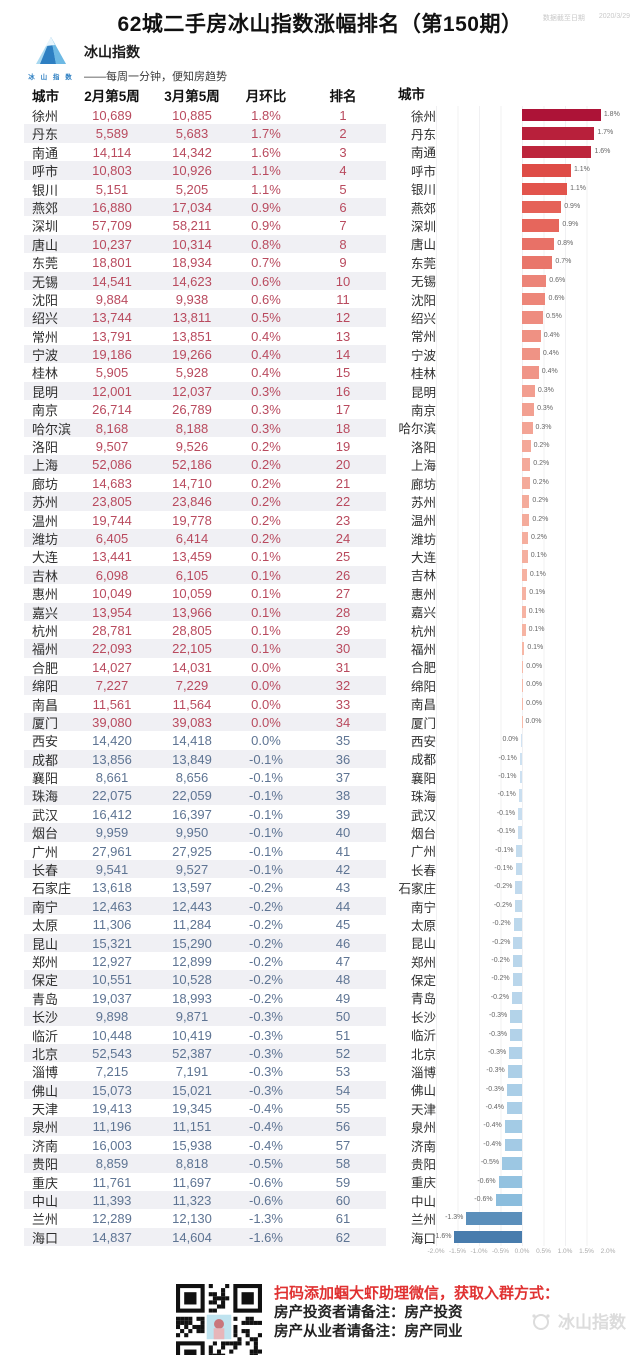  I want to click on mom-value: -0.3%, so click(266, 1053).